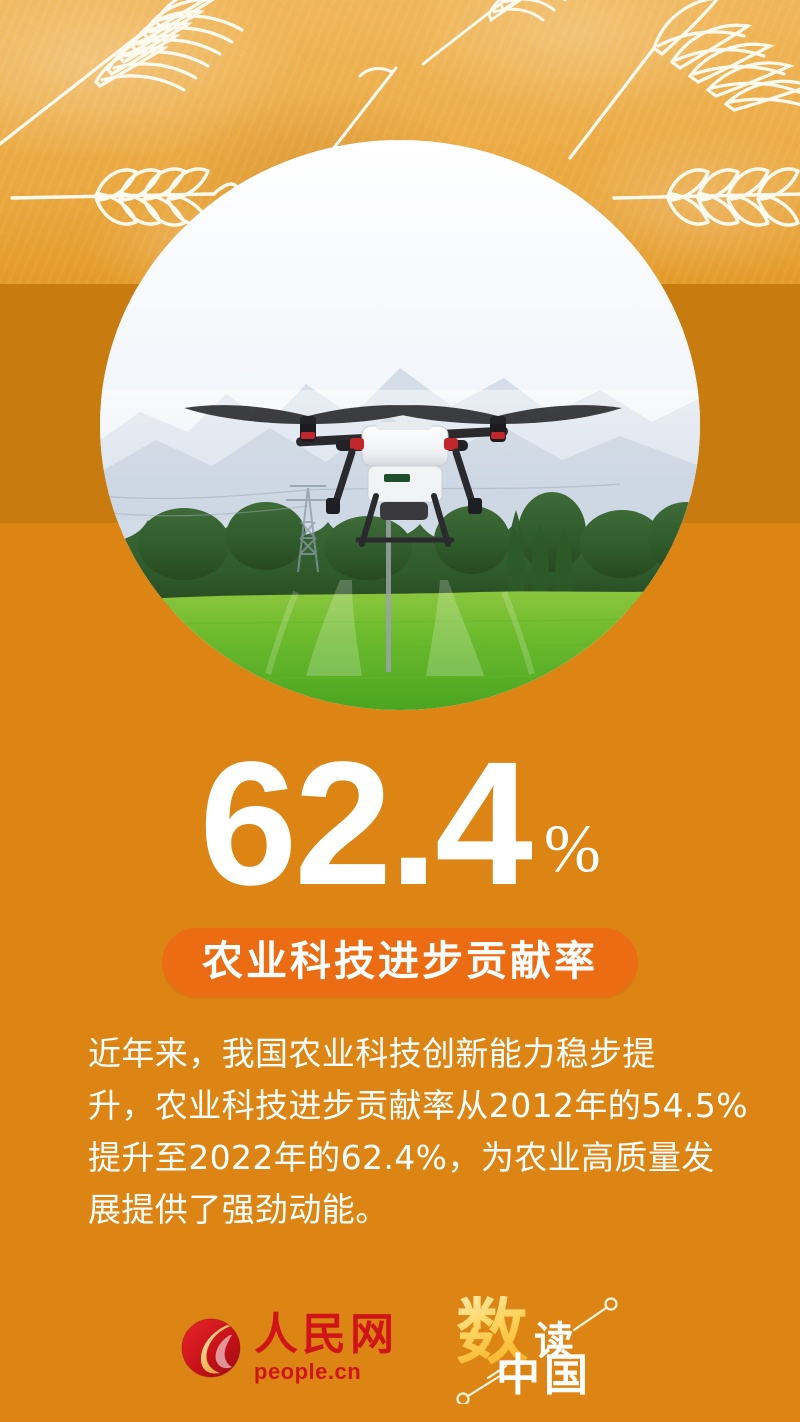 The height and width of the screenshot is (1422, 800). What do you see at coordinates (492, 1332) in the screenshot?
I see `shudu-char-big: 数` at bounding box center [492, 1332].